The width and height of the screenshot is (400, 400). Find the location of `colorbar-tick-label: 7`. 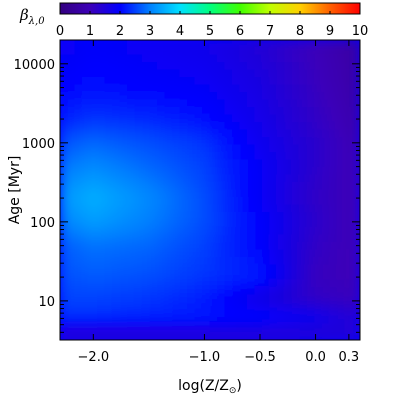

colorbar-tick-label: 7 is located at coordinates (270, 31).